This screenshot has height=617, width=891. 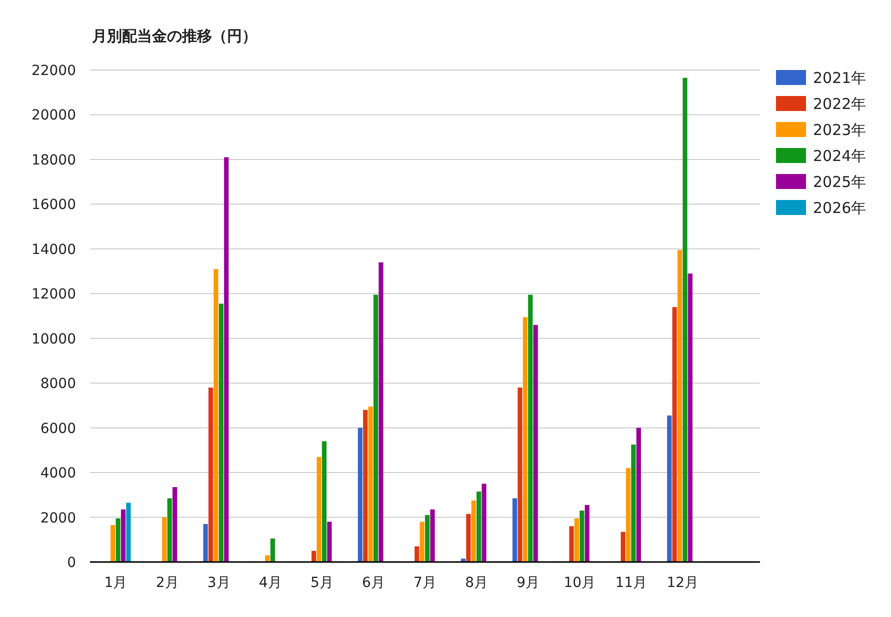 What do you see at coordinates (373, 583) in the screenshot?
I see `x-tick-label: 6月` at bounding box center [373, 583].